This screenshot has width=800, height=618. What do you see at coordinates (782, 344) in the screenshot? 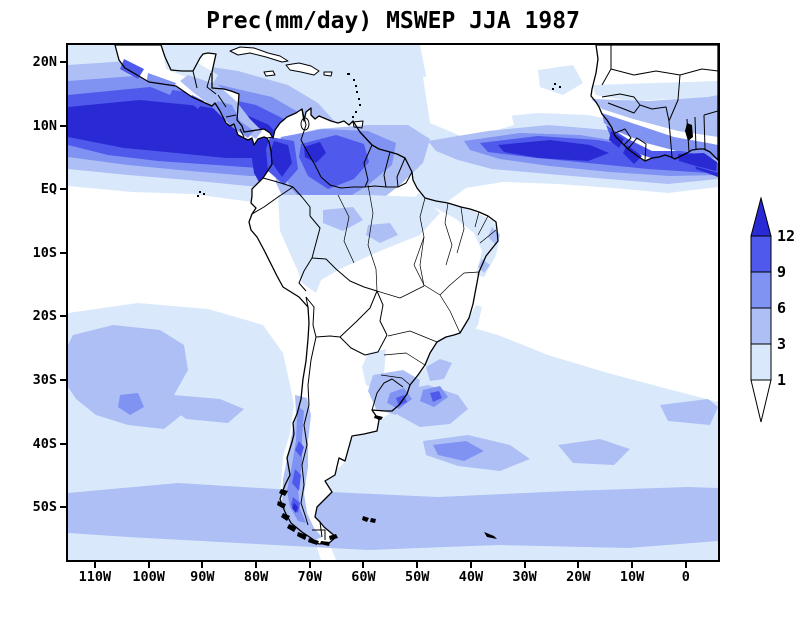
I see `colorbar-level-label: 3` at bounding box center [782, 344].